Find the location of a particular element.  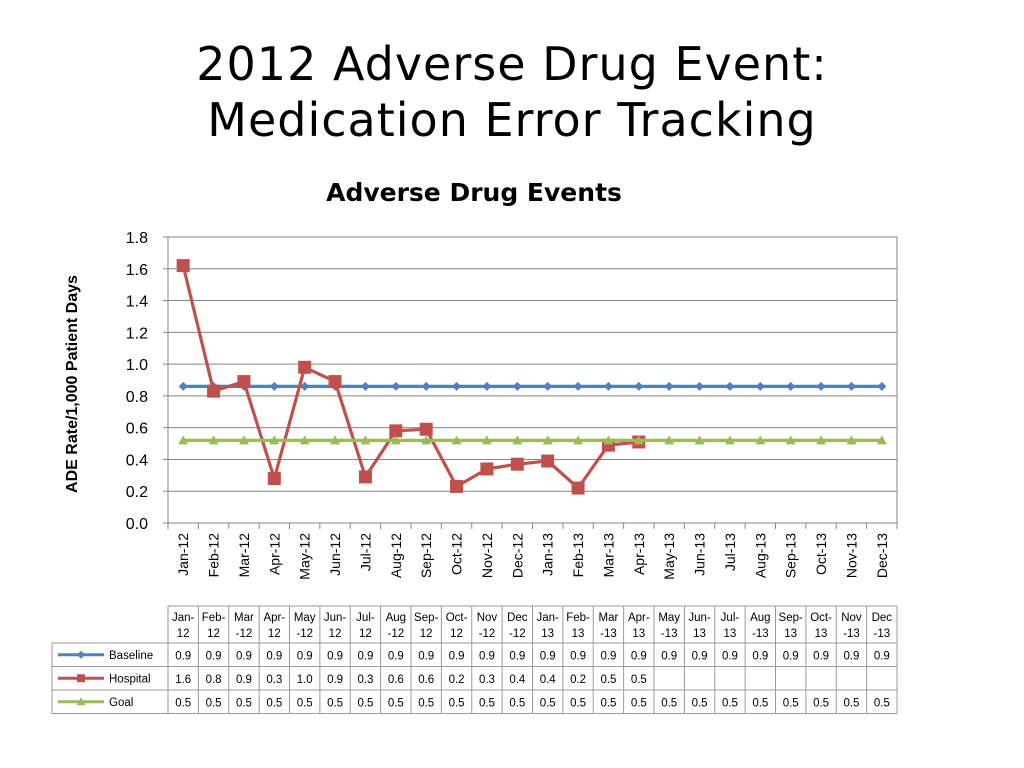

x-tick-label: Jun-13 is located at coordinates (700, 554).